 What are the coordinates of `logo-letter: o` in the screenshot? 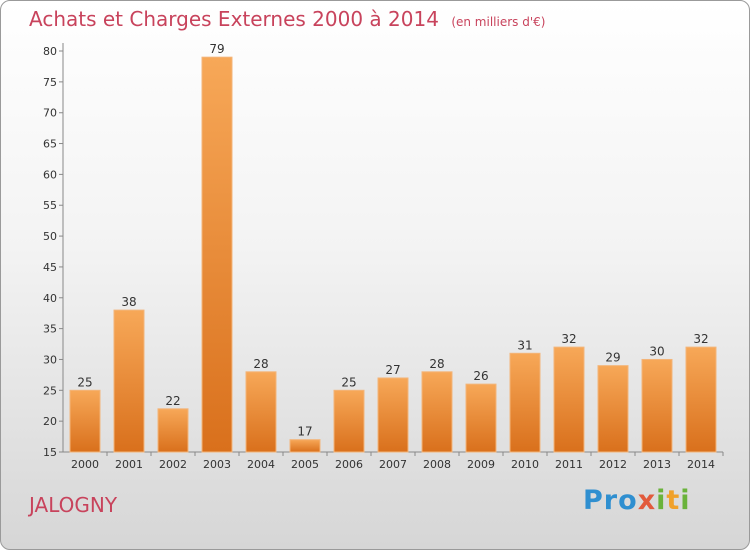 It's located at (628, 500).